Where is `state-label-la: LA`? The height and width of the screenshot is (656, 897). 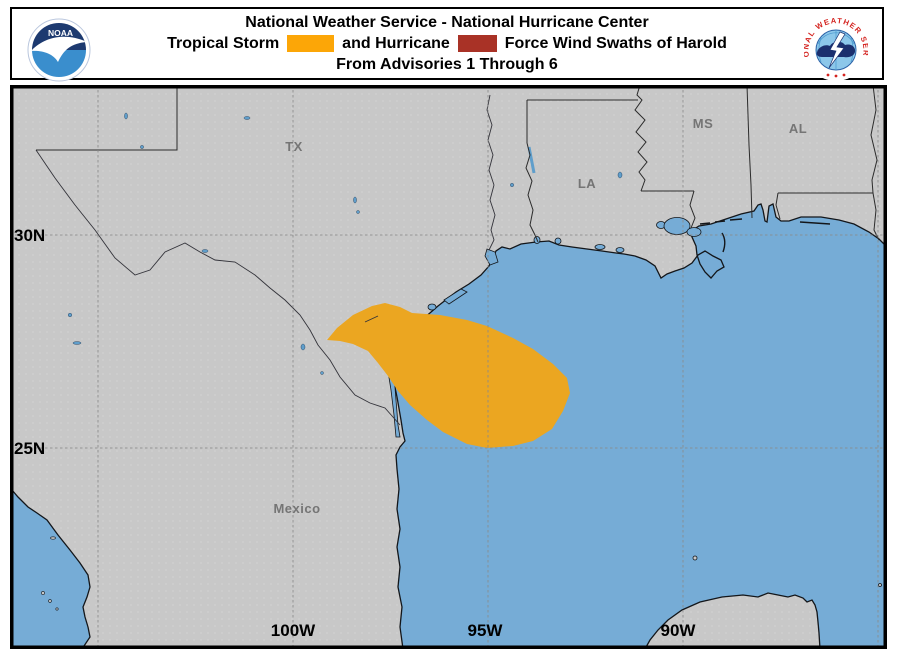
state-label-la: LA is located at coordinates (587, 183).